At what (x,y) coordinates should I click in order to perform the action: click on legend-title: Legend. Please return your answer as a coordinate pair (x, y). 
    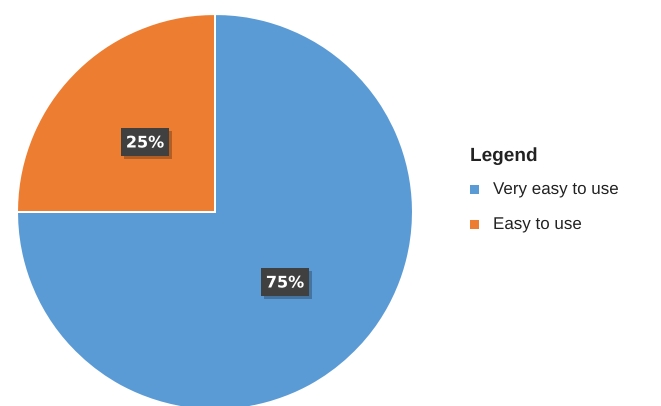
    Looking at the image, I should click on (504, 156).